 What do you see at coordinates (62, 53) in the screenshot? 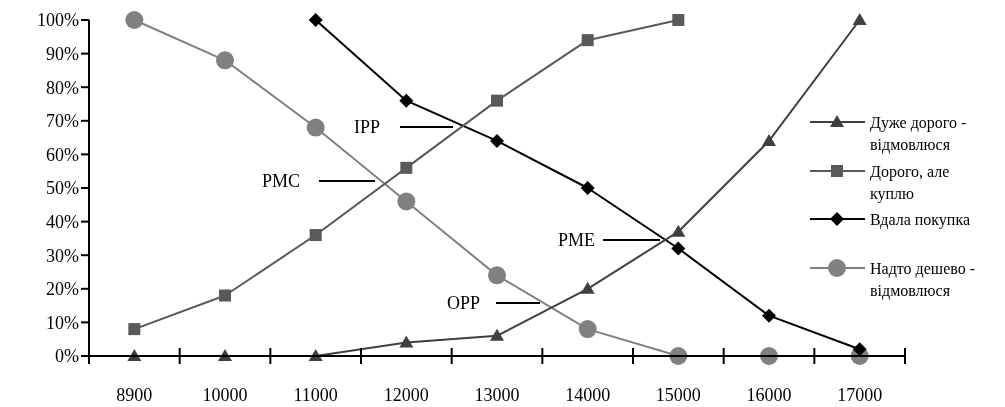
I see `y-tick-label: 90%` at bounding box center [62, 53].